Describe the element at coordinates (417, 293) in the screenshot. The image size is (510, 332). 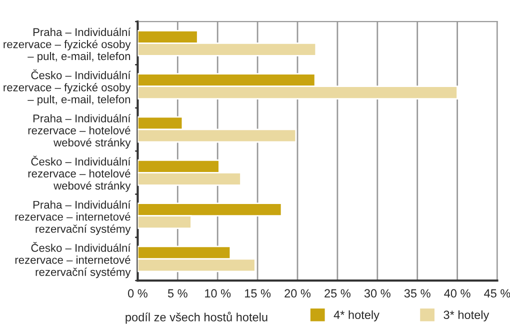
I see `x-tick-label: 35 %` at that location.